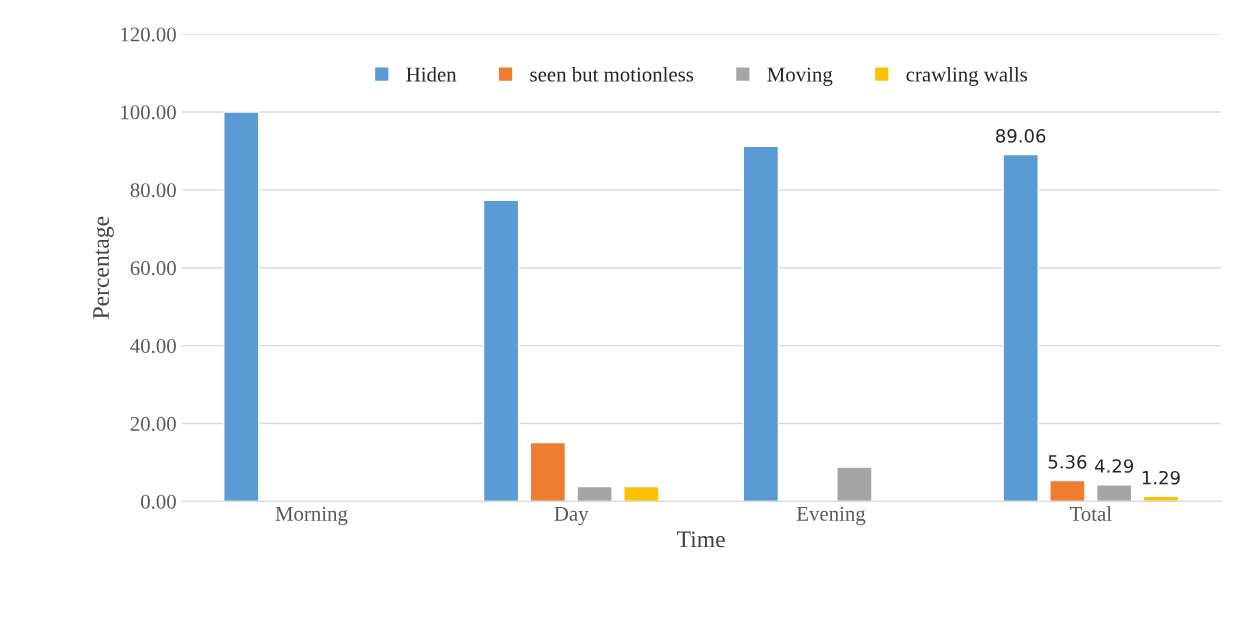  Describe the element at coordinates (1161, 477) in the screenshot. I see `data-label: 1.29` at that location.